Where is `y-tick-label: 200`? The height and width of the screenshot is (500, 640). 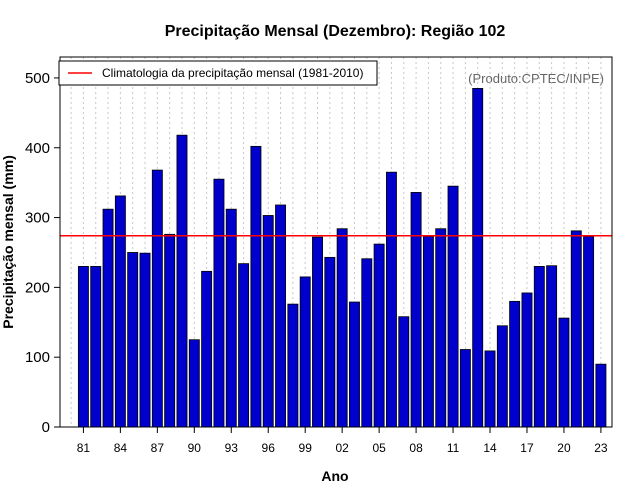
y-tick-label: 200 is located at coordinates (37, 287).